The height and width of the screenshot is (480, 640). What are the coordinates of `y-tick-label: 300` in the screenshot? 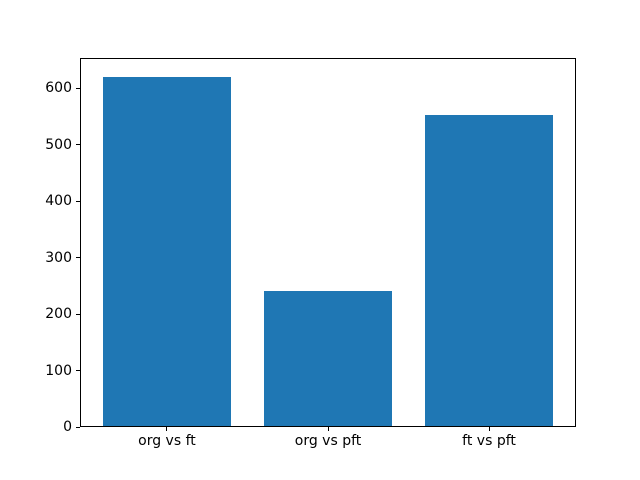 It's located at (58, 257).